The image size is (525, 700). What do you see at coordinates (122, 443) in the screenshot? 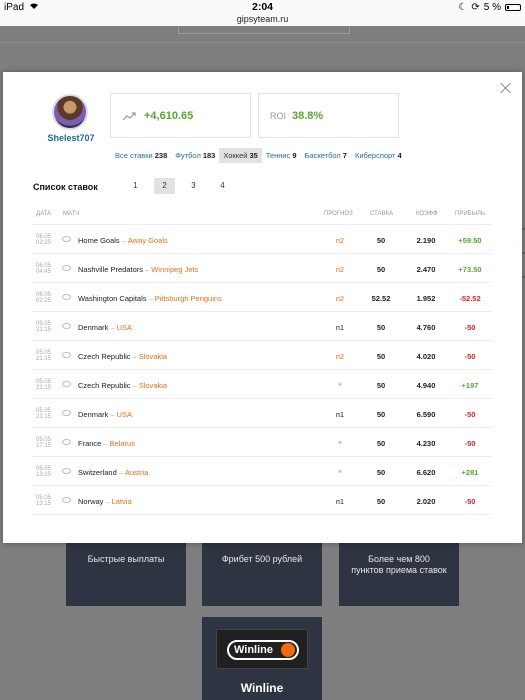
I see `away-team: Belarus` at bounding box center [122, 443].